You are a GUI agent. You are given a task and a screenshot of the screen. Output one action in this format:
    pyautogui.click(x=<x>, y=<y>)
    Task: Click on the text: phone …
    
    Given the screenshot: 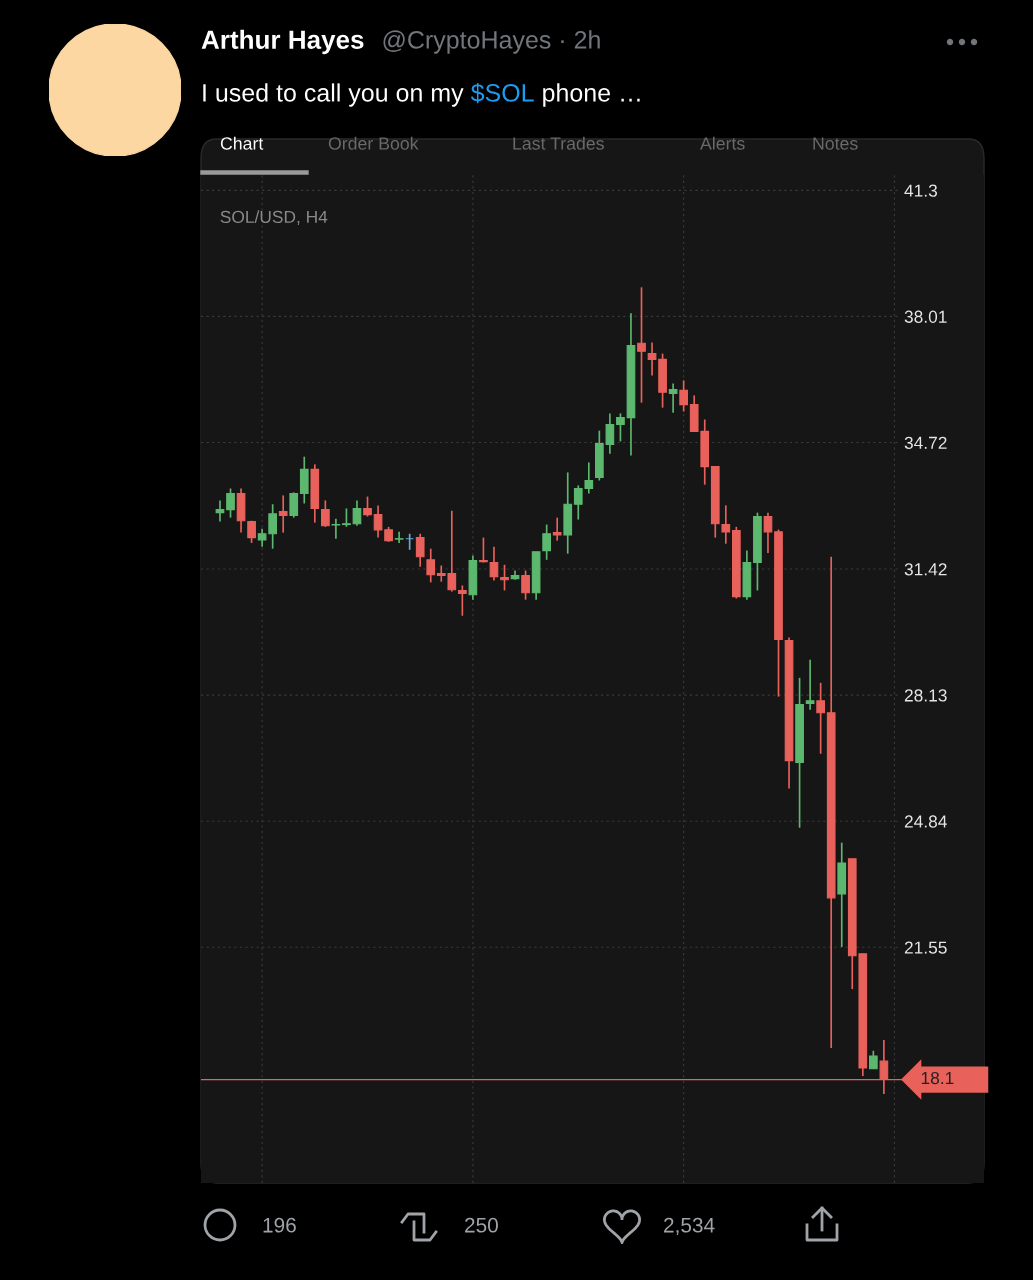 What is the action you would take?
    pyautogui.click(x=591, y=95)
    